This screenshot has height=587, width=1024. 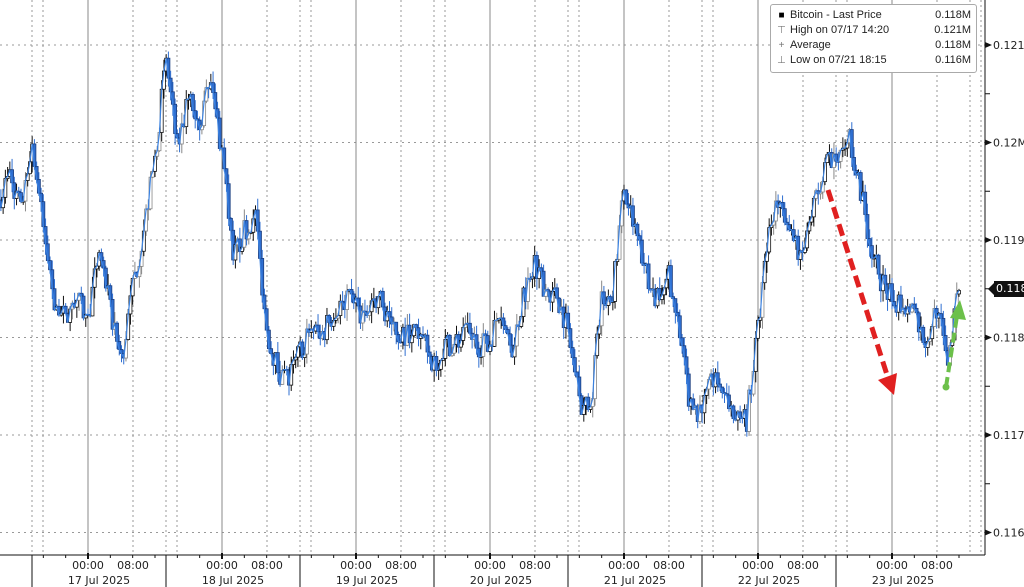 I want to click on green-dashed-arrow, so click(x=951, y=351).